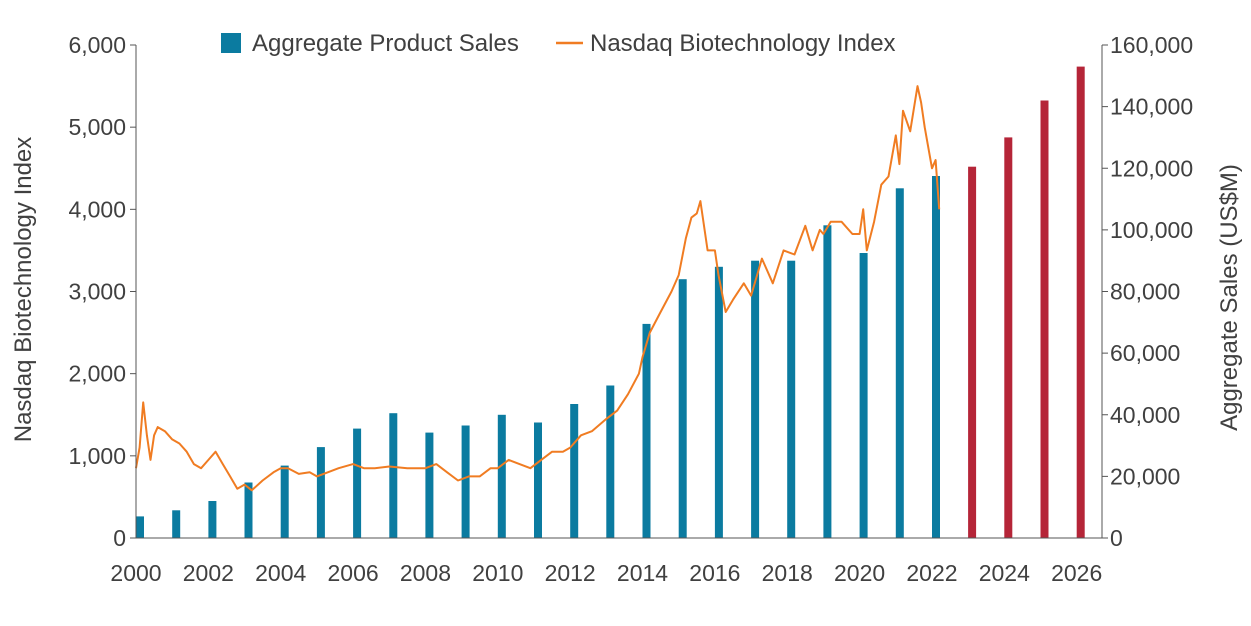  What do you see at coordinates (97, 456) in the screenshot?
I see `left-tick-label: 1,000` at bounding box center [97, 456].